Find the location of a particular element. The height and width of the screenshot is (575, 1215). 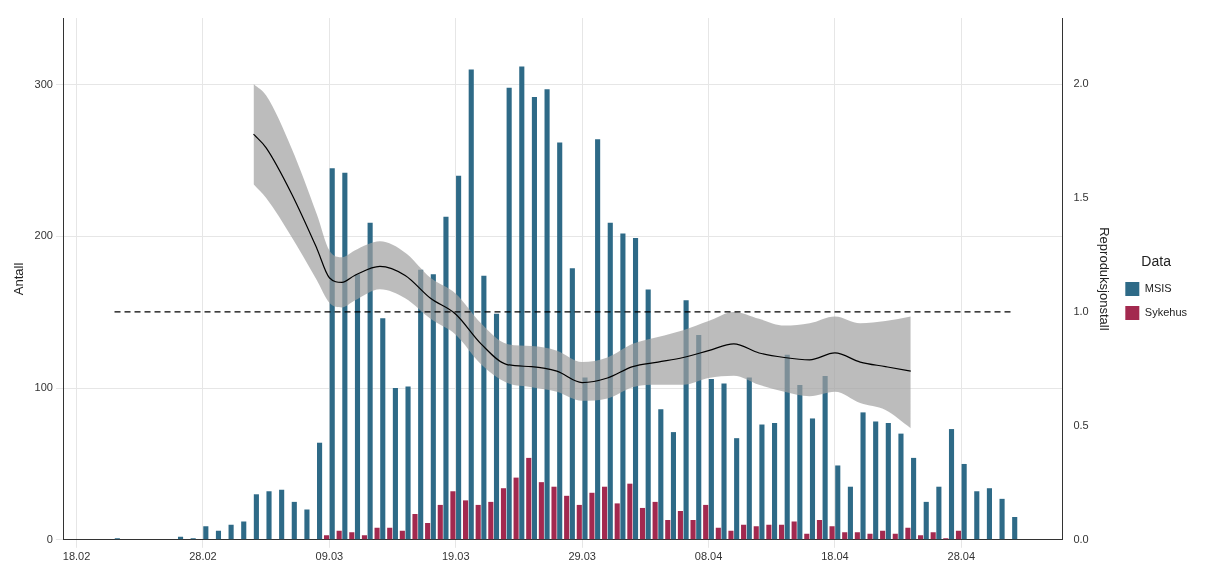

x-tick-label: 19.03 is located at coordinates (455, 556).